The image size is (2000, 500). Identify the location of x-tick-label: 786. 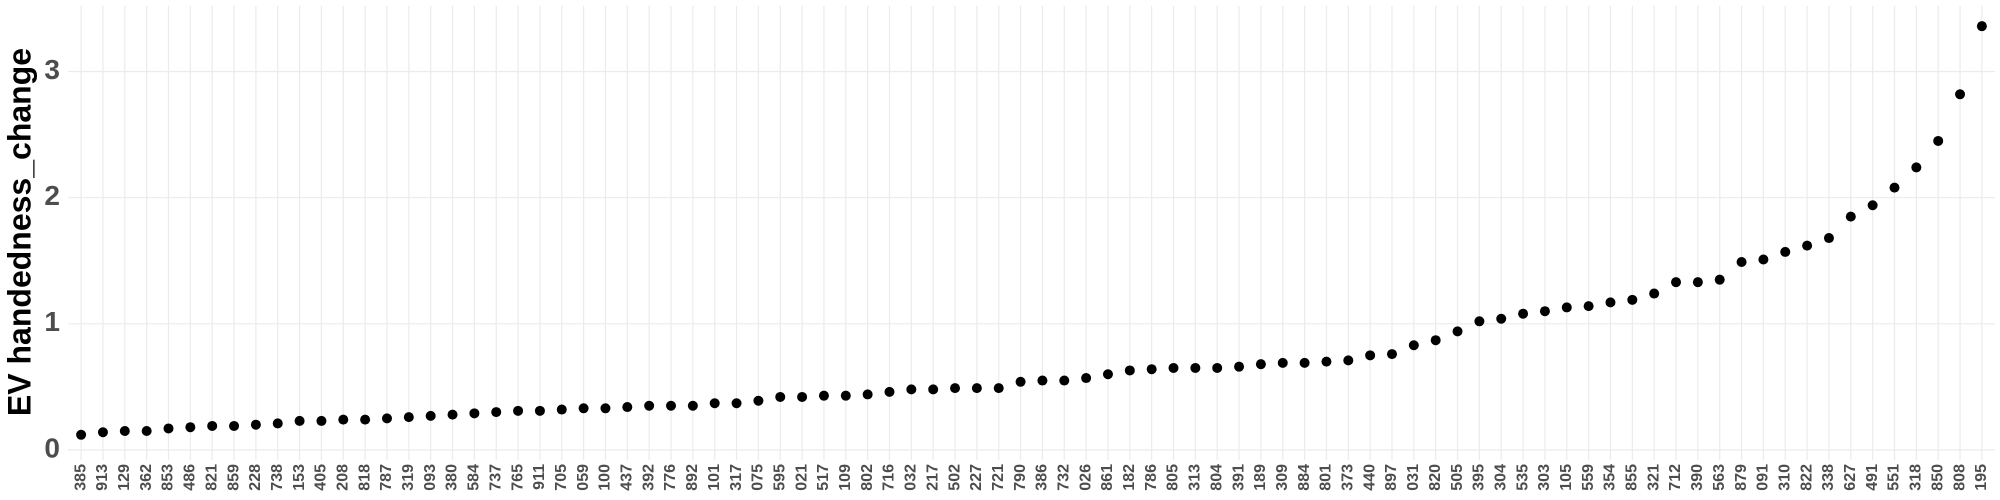
(1151, 477).